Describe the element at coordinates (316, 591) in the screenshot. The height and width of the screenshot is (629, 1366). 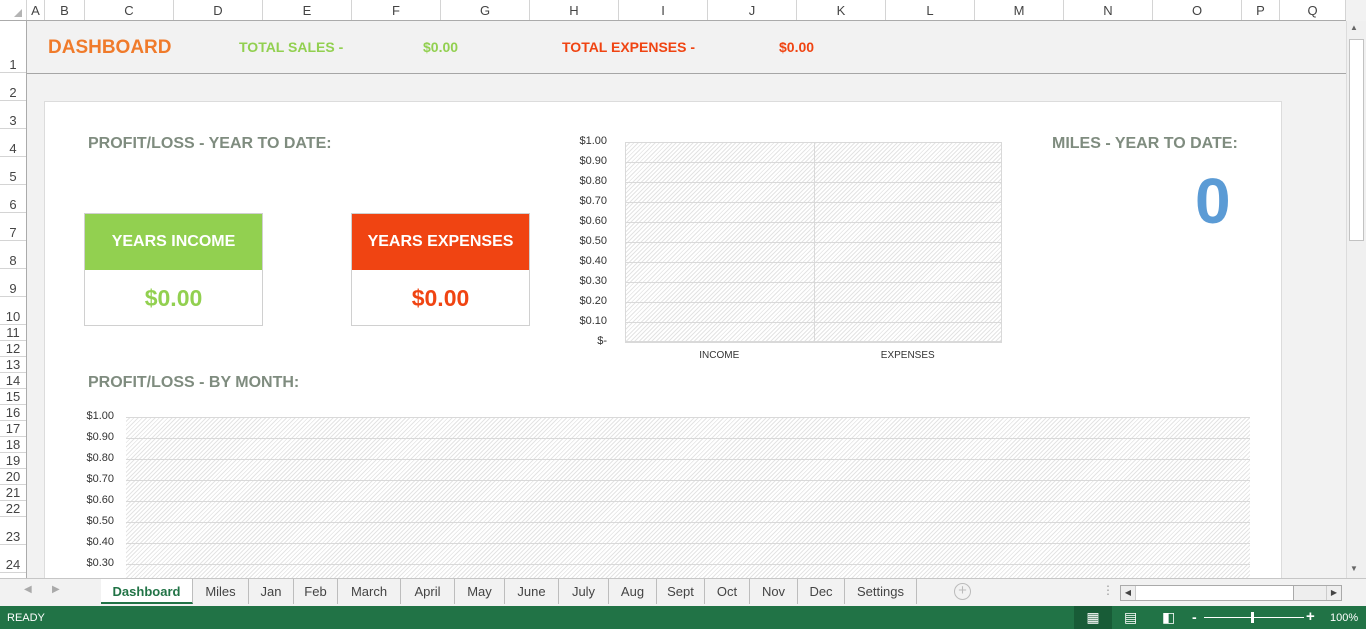
I see `tab-feb: Feb` at that location.